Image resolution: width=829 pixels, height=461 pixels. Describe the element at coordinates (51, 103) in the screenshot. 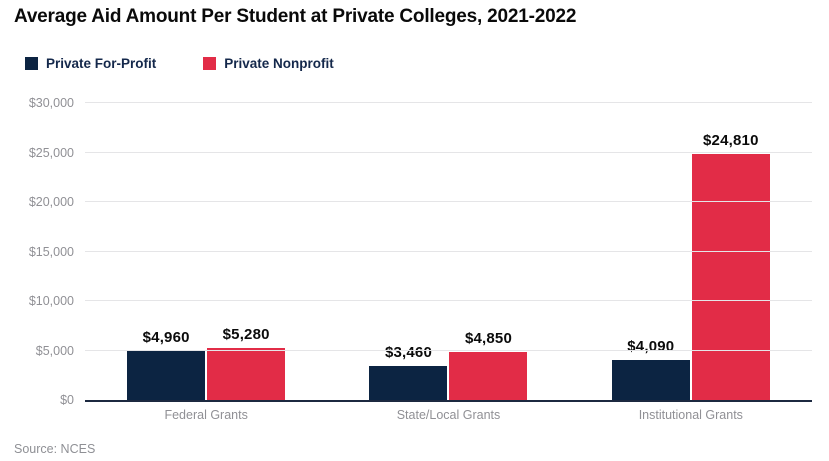

I see `y-axis-tick-label: $30,000` at that location.